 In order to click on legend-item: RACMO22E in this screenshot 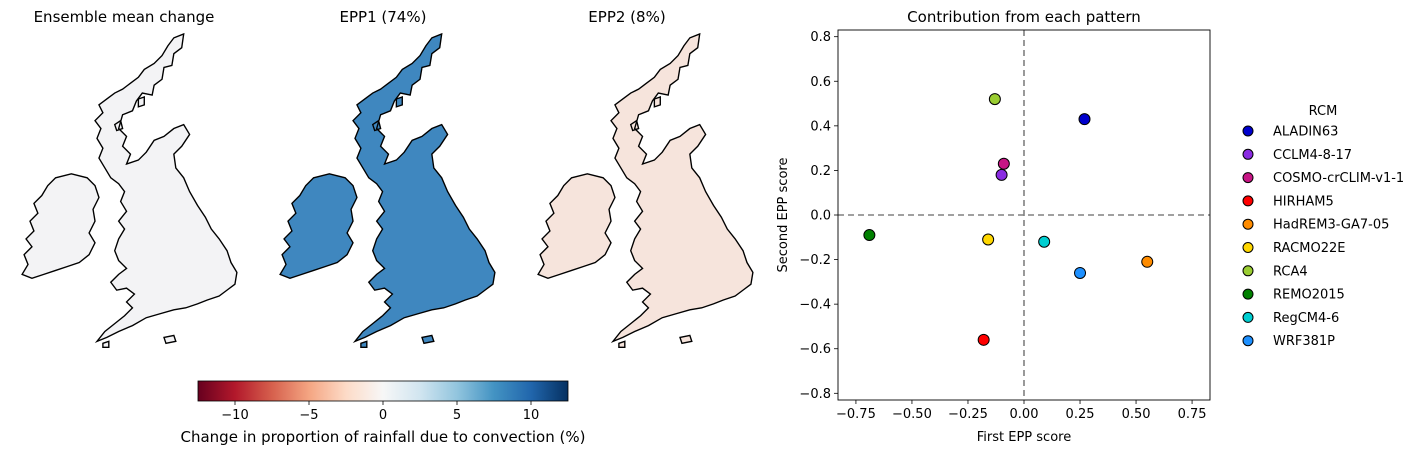, I will do `click(1293, 248)`.